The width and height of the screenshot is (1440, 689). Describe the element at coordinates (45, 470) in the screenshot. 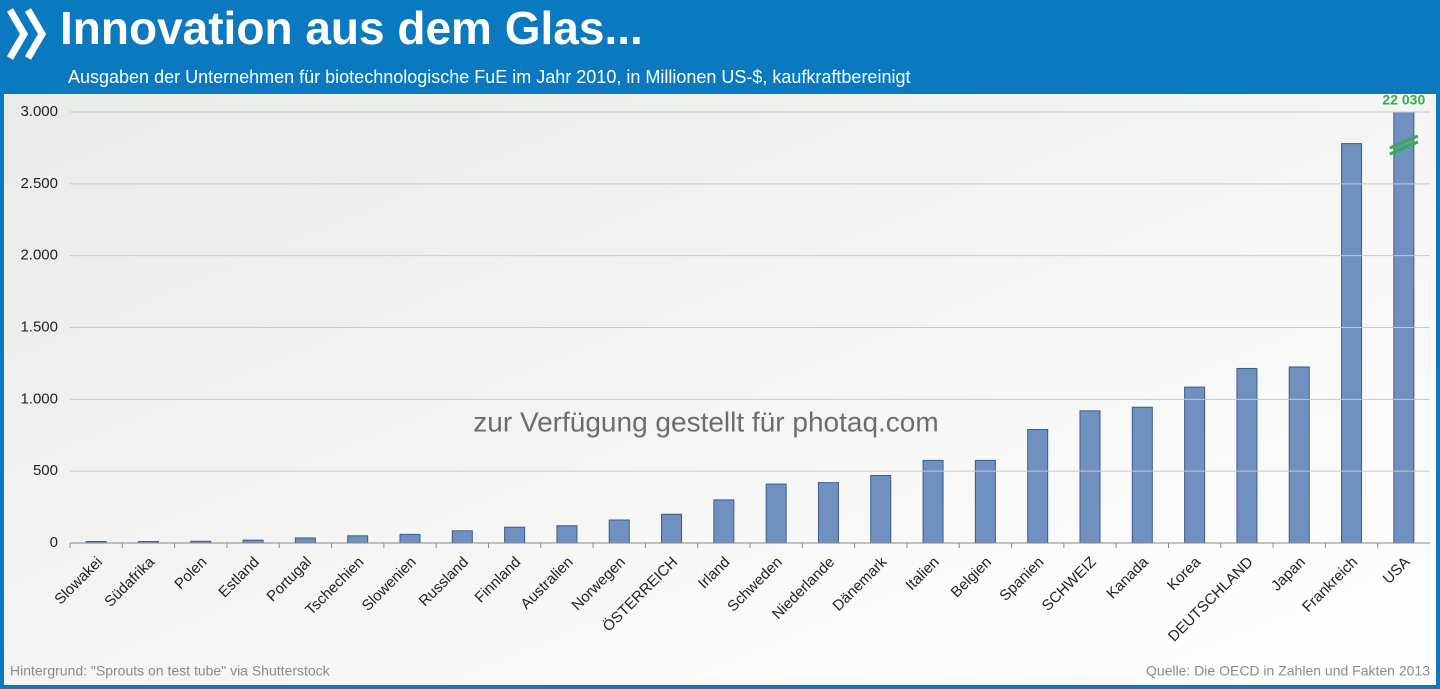

I see `y-tick-label: 500` at that location.